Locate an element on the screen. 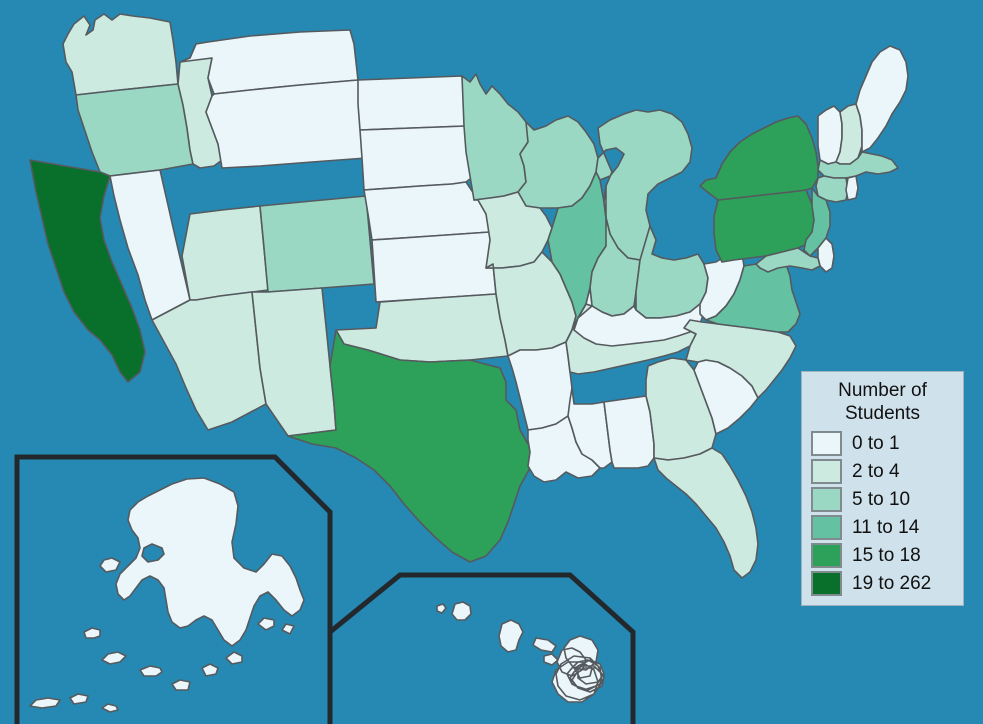  state-RI is located at coordinates (852, 188).